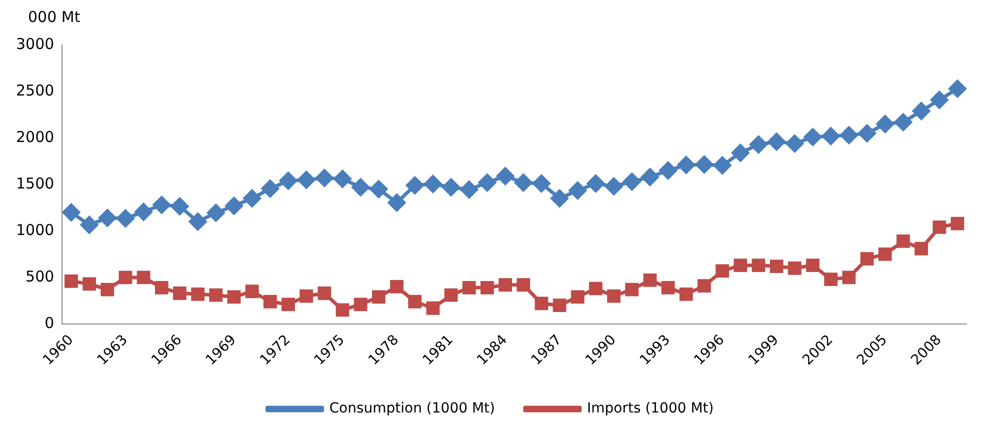 Image resolution: width=985 pixels, height=434 pixels. Describe the element at coordinates (54, 17) in the screenshot. I see `y-axis-title: 000 Mt` at that location.